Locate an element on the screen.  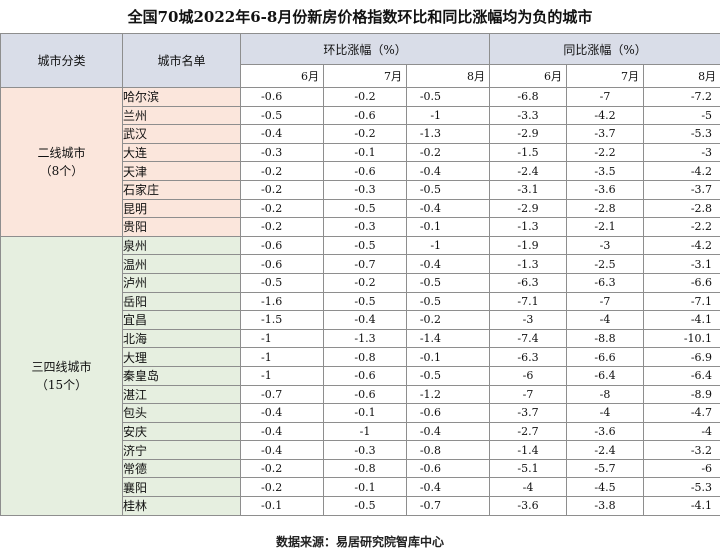
yoy-value: -6.4 is located at coordinates (605, 375).